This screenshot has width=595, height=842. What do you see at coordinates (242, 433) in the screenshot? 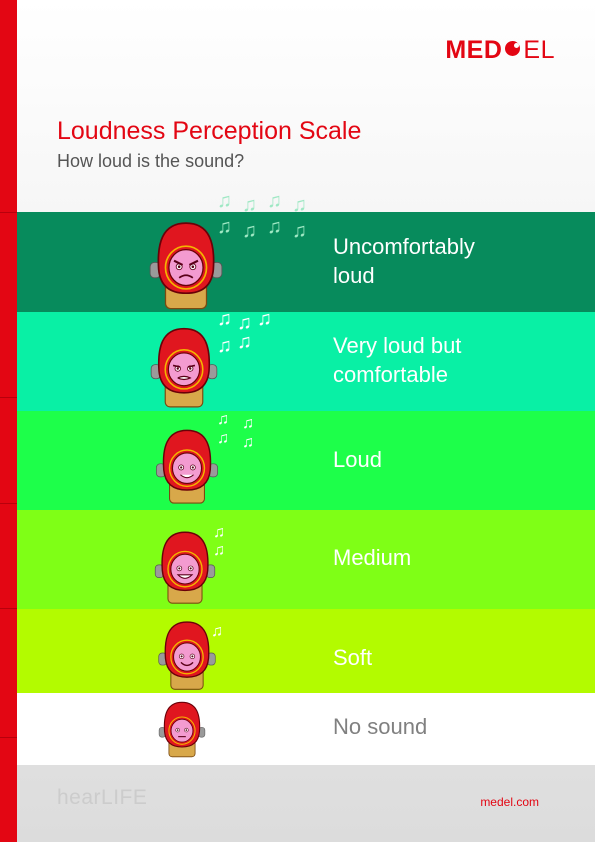
I see `music-notes-icon: ♫ ♫ ♫ ♫` at bounding box center [242, 433].